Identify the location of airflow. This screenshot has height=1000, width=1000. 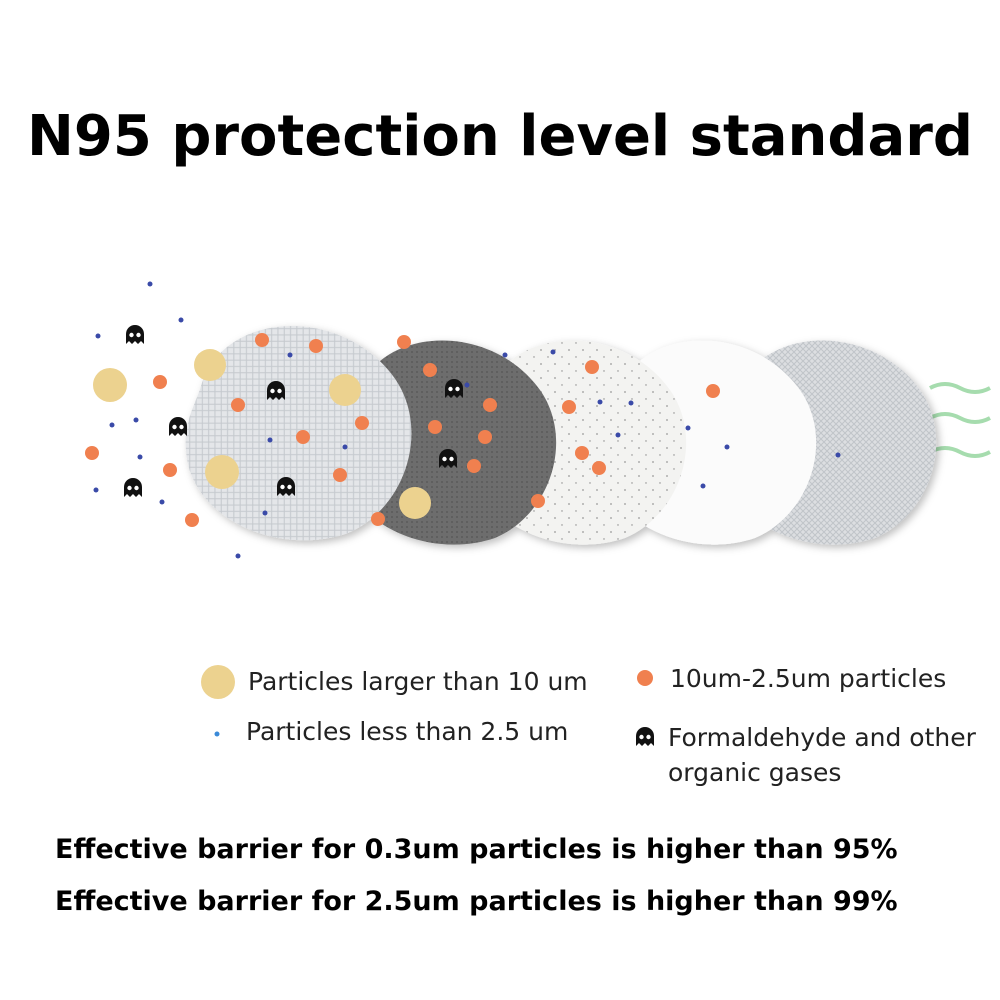
(960, 420).